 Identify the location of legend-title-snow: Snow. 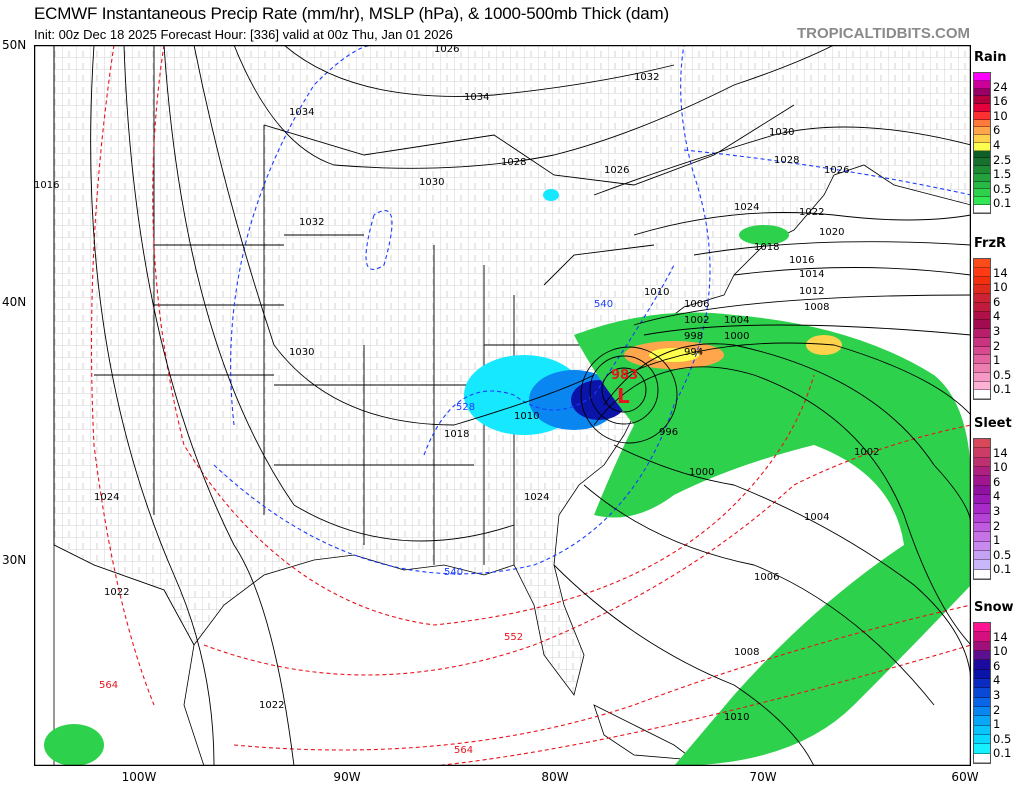
(994, 607).